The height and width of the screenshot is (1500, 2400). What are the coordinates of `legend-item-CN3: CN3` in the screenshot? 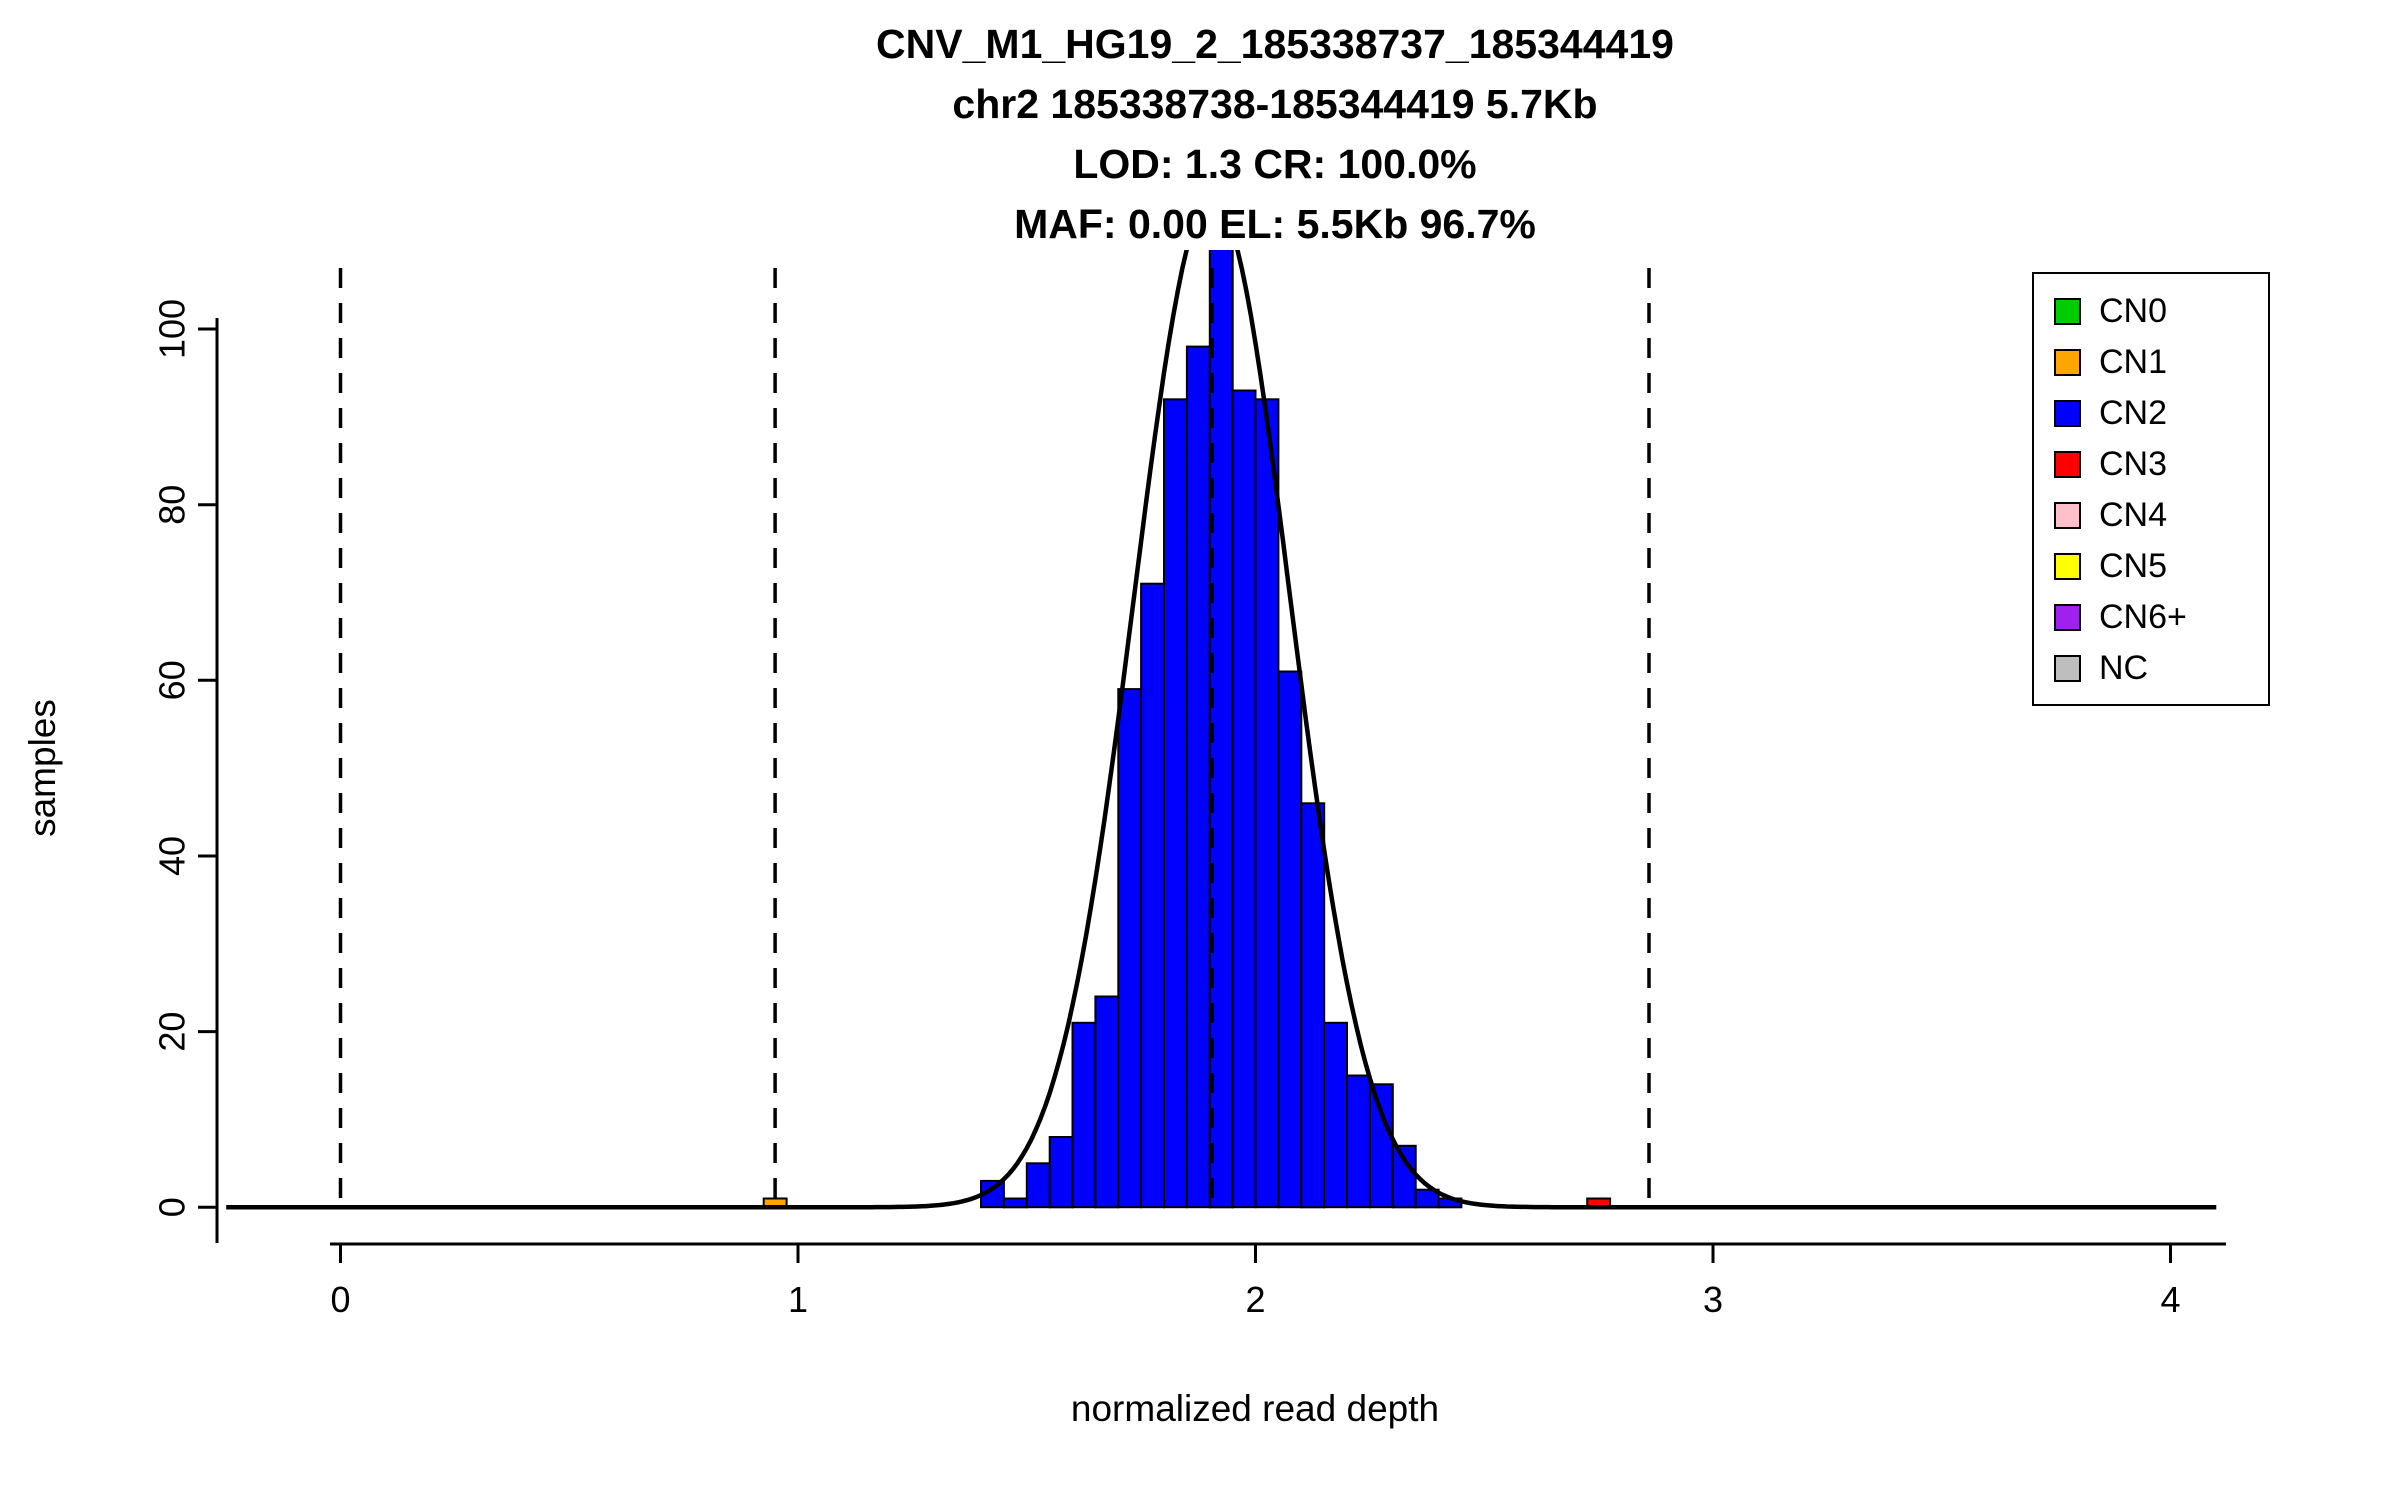 It's located at (2161, 464).